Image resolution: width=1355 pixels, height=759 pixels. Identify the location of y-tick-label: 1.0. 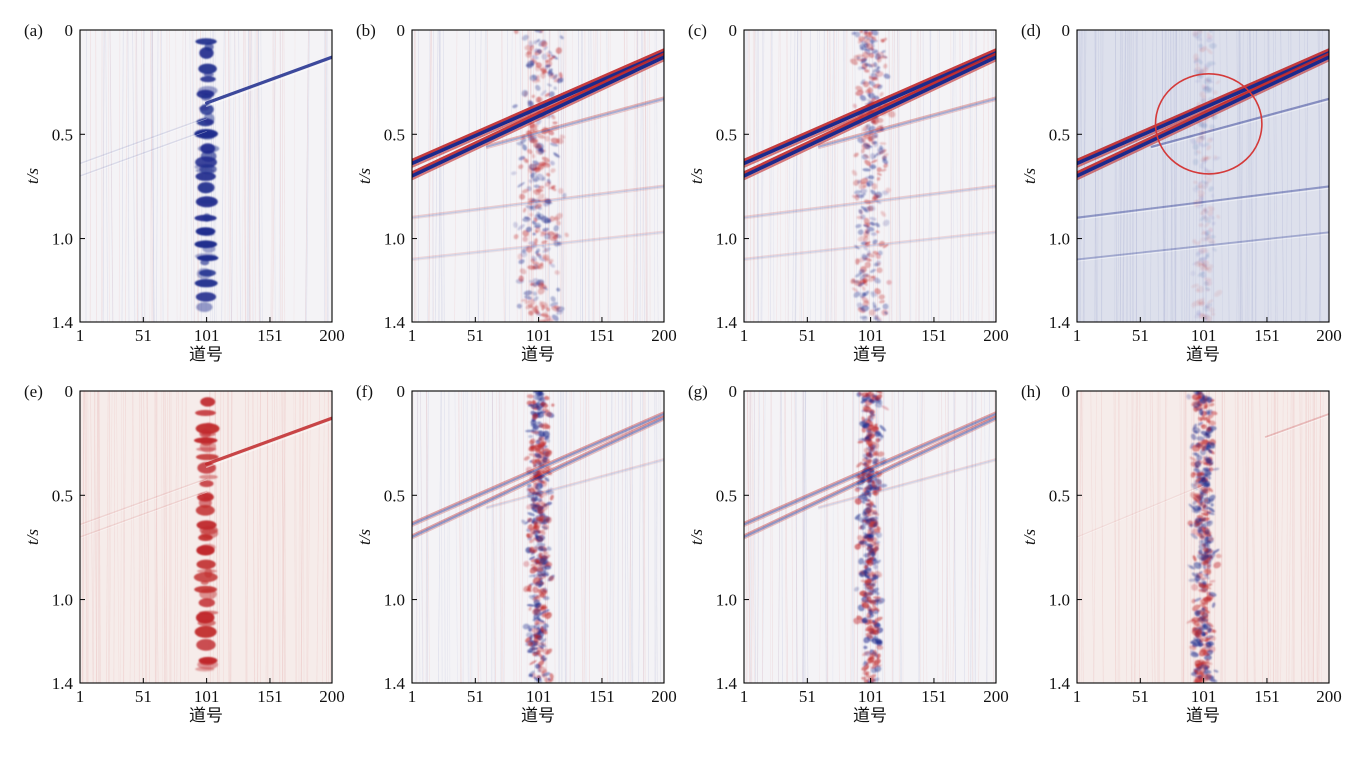
(62, 239).